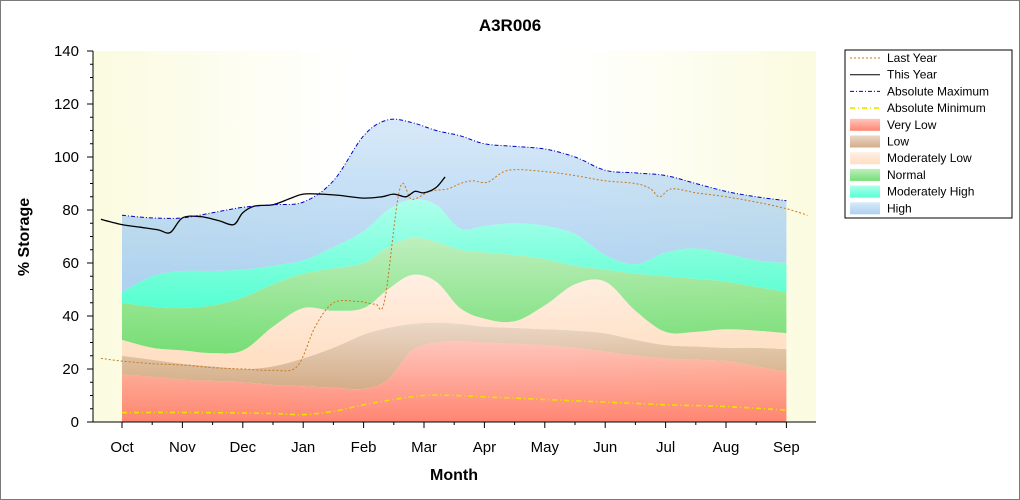  What do you see at coordinates (929, 158) in the screenshot?
I see `legend-label: Moderately Low` at bounding box center [929, 158].